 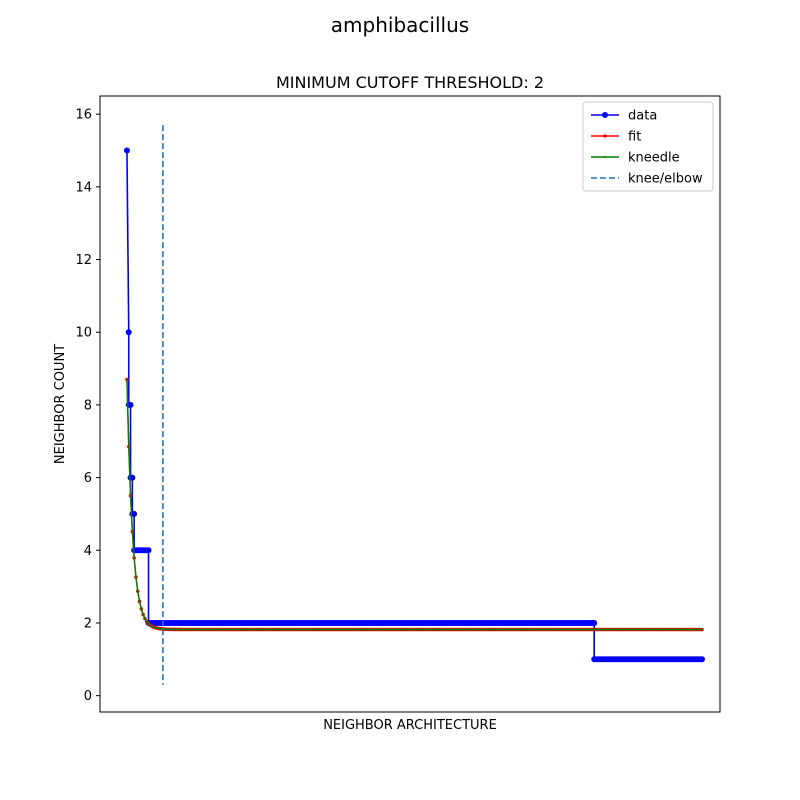 What do you see at coordinates (616, 137) in the screenshot?
I see `legend-item: fit` at bounding box center [616, 137].